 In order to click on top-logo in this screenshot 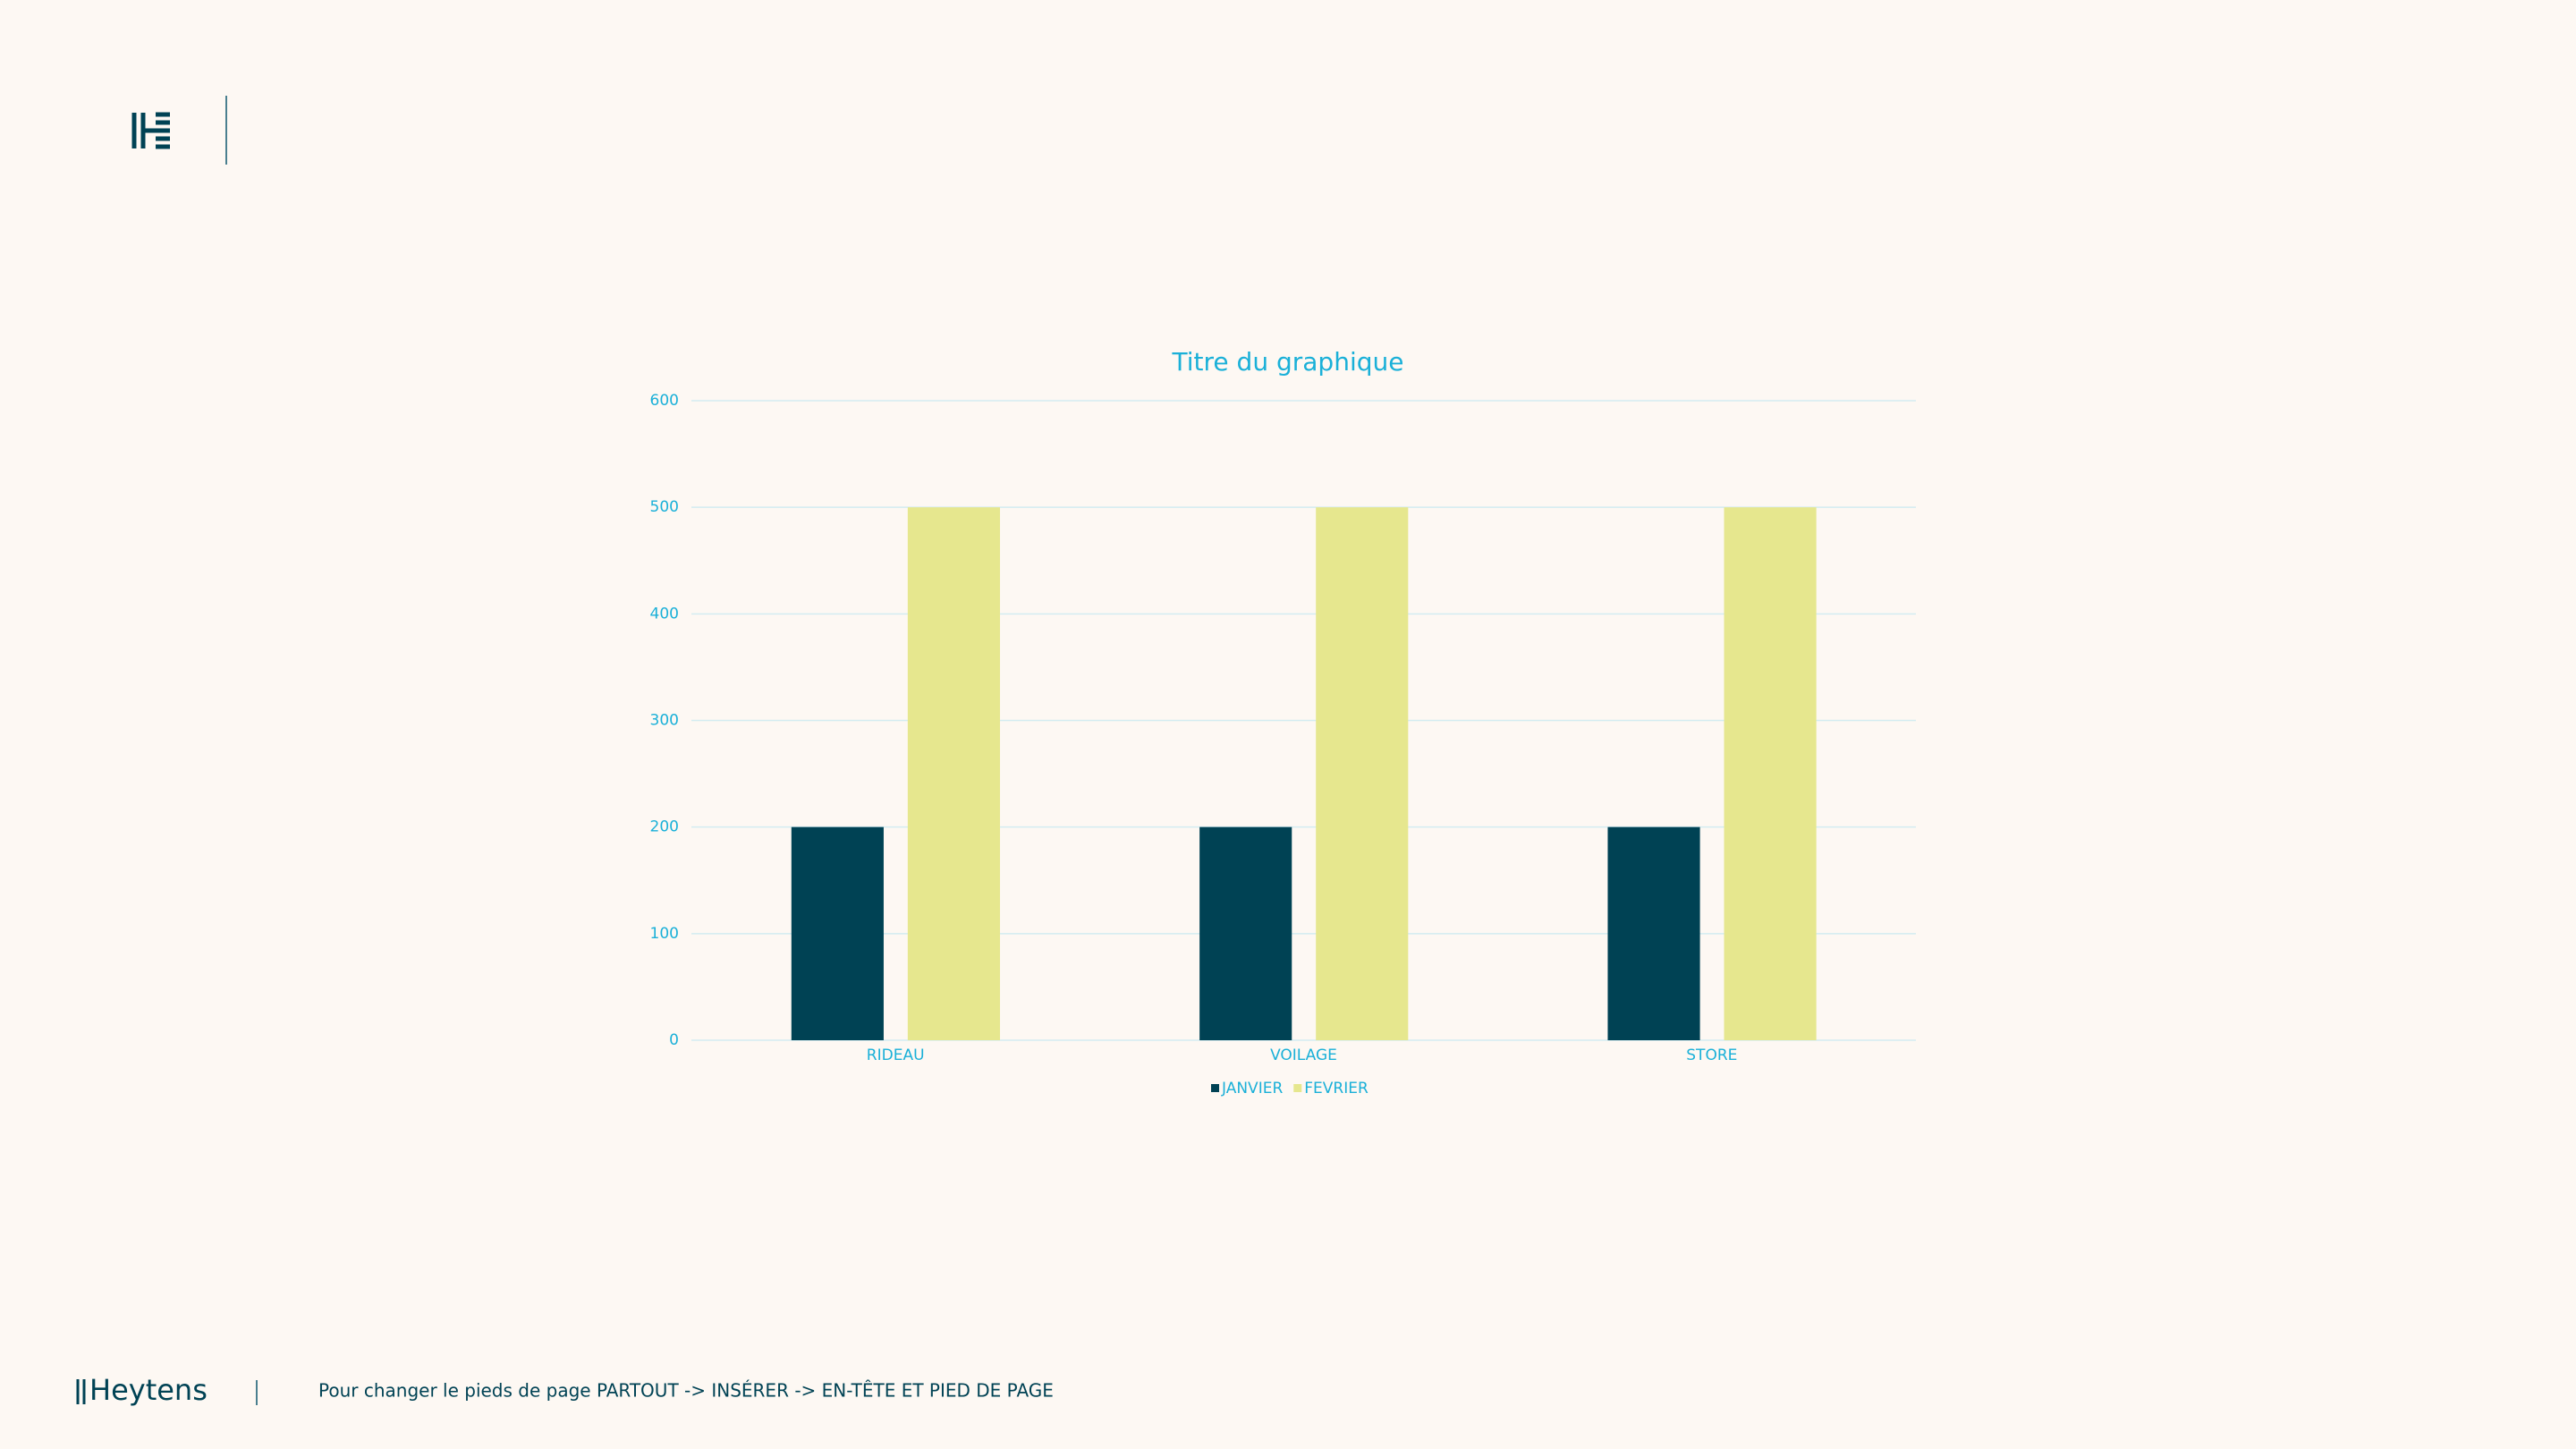, I will do `click(150, 130)`.